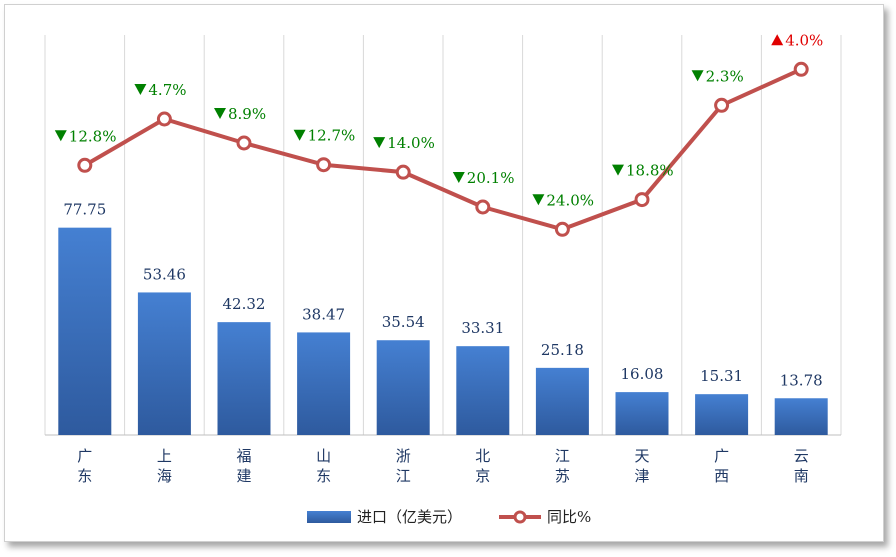 The width and height of the screenshot is (896, 557). What do you see at coordinates (642, 374) in the screenshot?
I see `bar-value-label: 16.08` at bounding box center [642, 374].